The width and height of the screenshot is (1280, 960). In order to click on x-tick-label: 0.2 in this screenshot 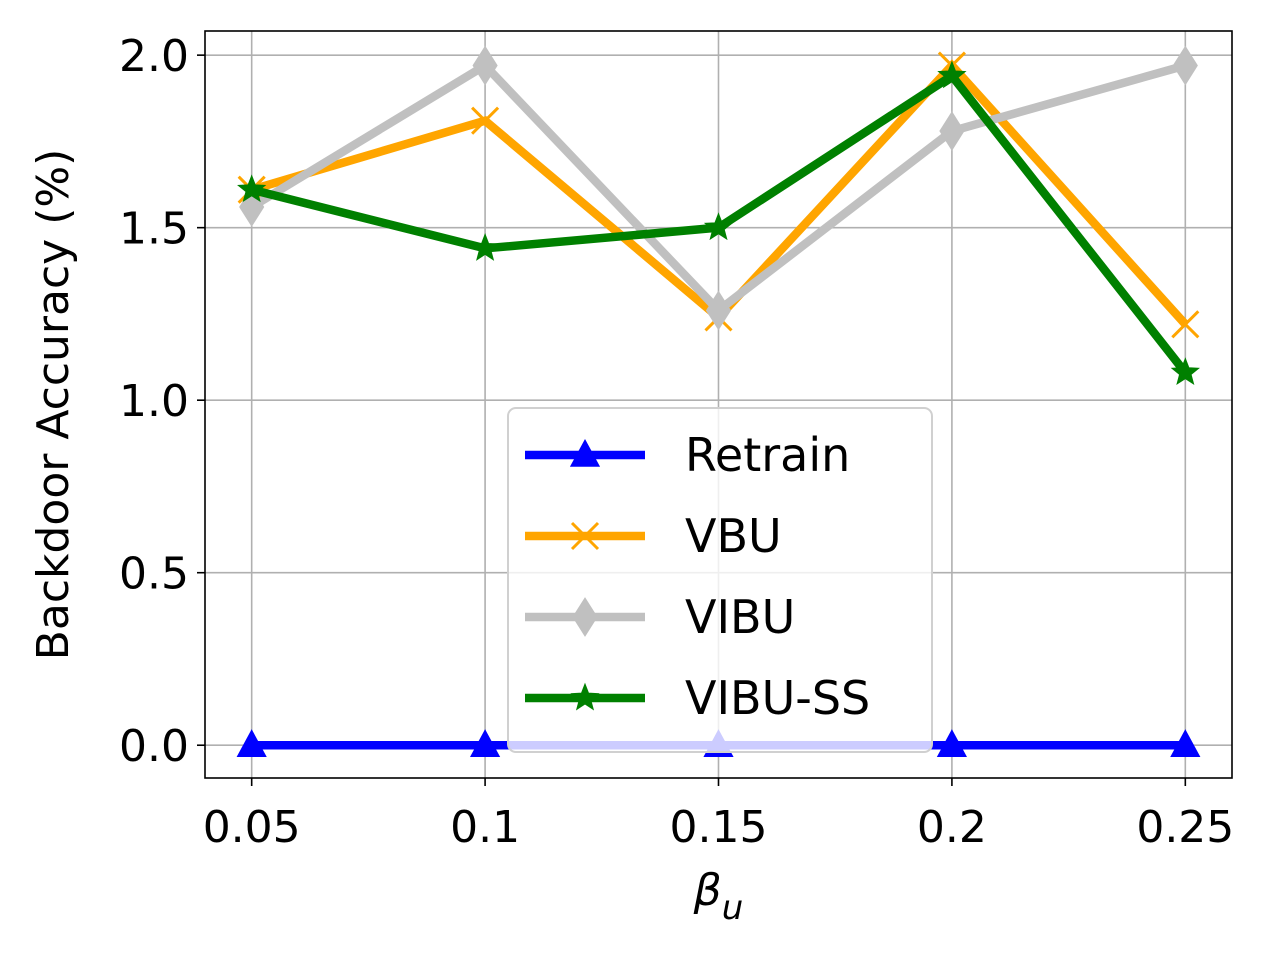, I will do `click(952, 827)`.